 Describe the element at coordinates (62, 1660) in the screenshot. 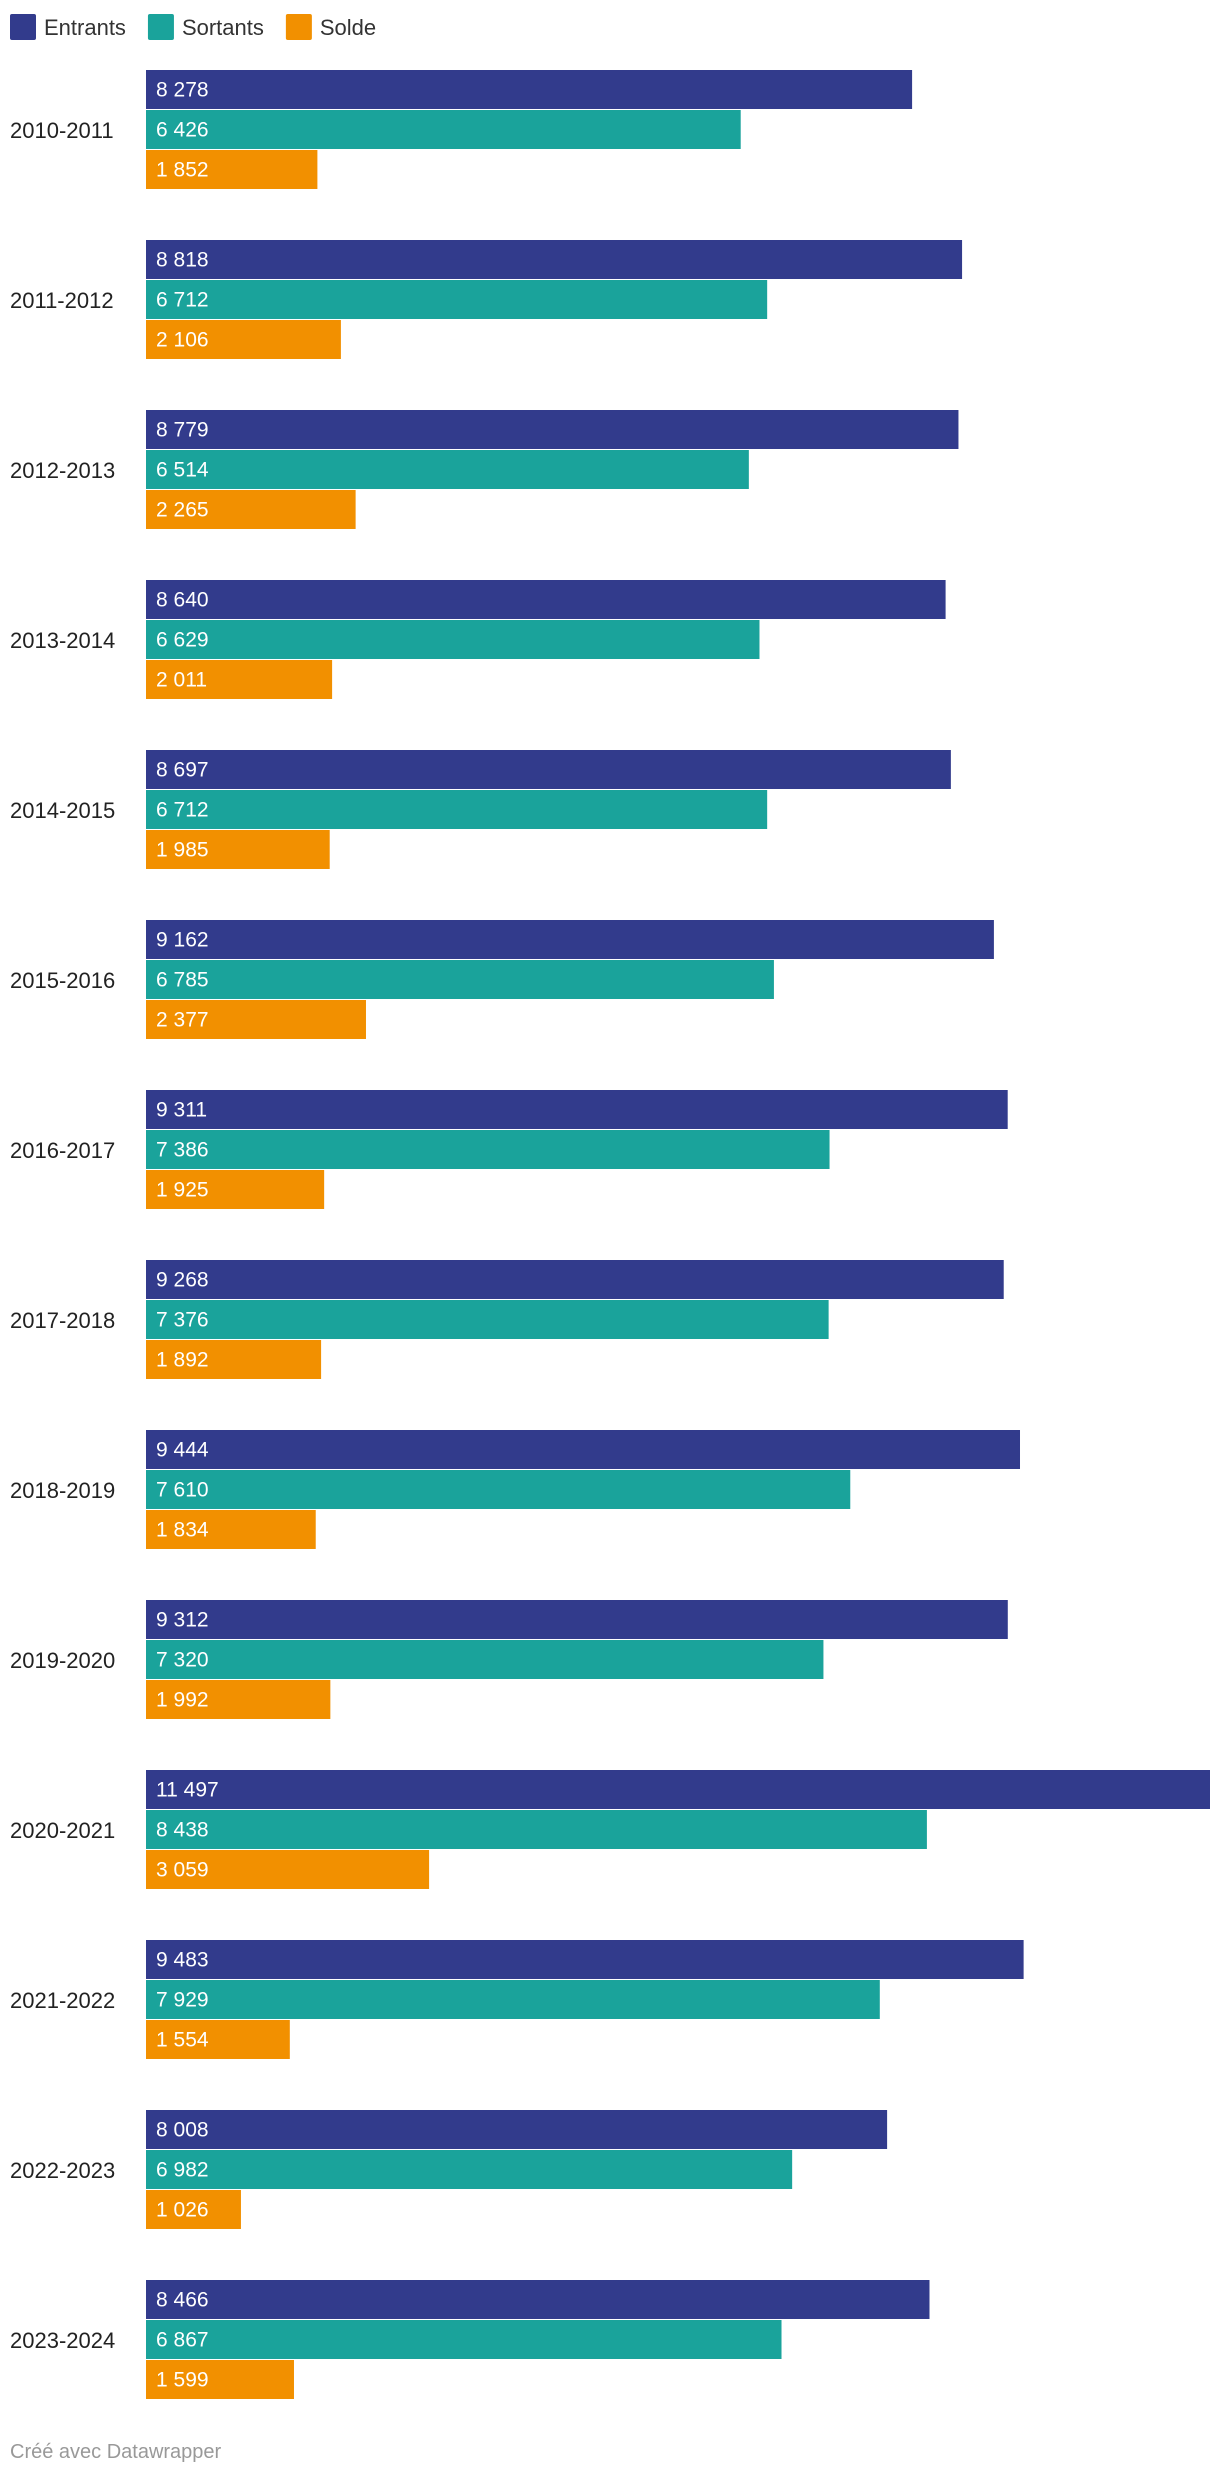

I see `category-label: 2019-2020` at that location.